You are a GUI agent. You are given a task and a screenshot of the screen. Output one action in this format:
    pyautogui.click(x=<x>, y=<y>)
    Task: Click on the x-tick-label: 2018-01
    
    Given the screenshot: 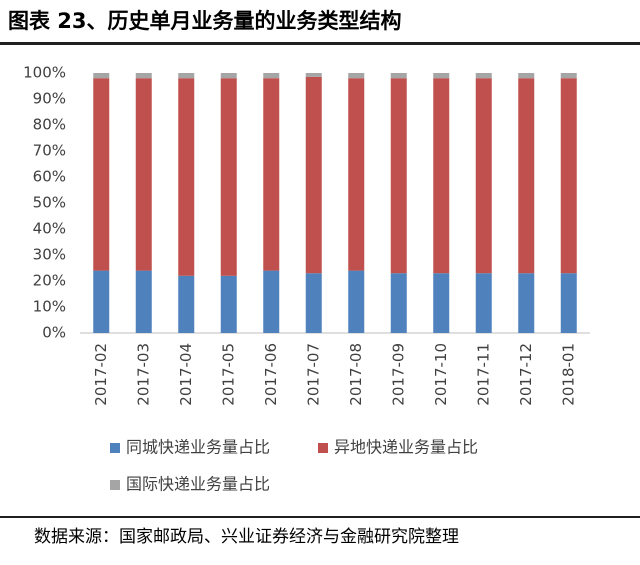 What is the action you would take?
    pyautogui.click(x=568, y=374)
    